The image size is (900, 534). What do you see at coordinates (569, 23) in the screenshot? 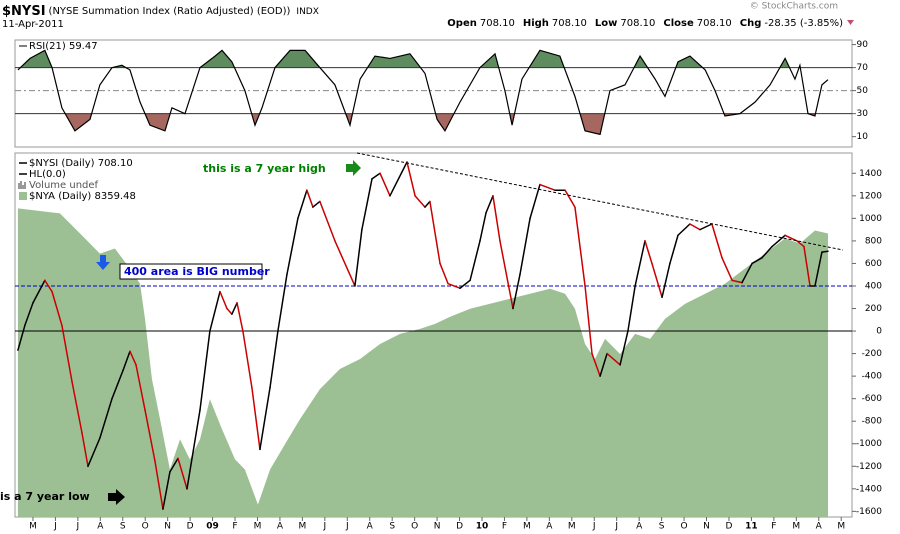
I see `quote-value: 708.10` at bounding box center [569, 23].